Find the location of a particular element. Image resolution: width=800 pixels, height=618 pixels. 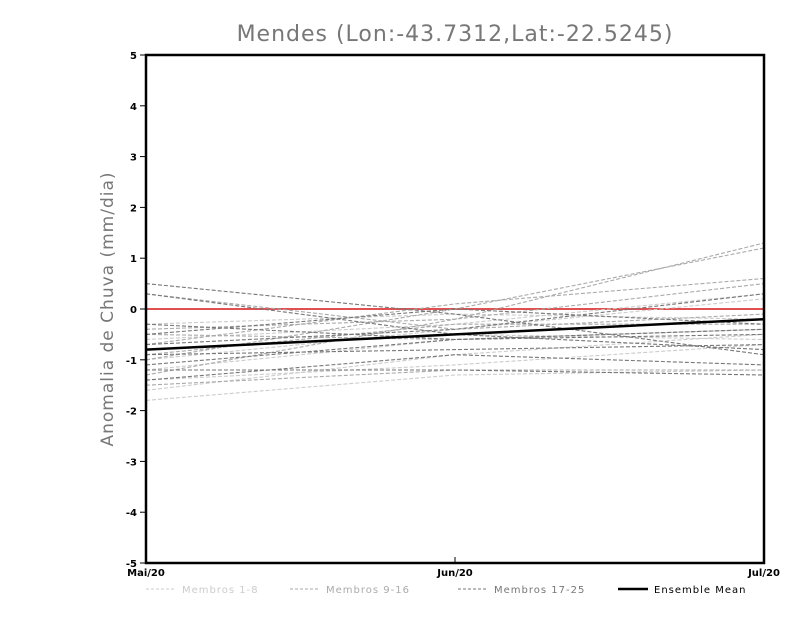

y-tick-label: -1 is located at coordinates (131, 361).